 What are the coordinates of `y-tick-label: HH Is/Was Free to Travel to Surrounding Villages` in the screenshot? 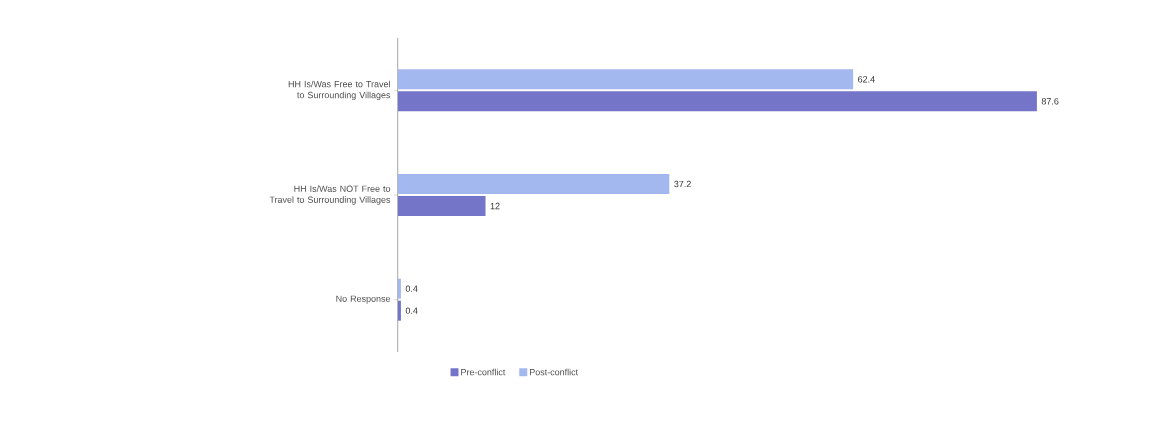 It's located at (339, 90).